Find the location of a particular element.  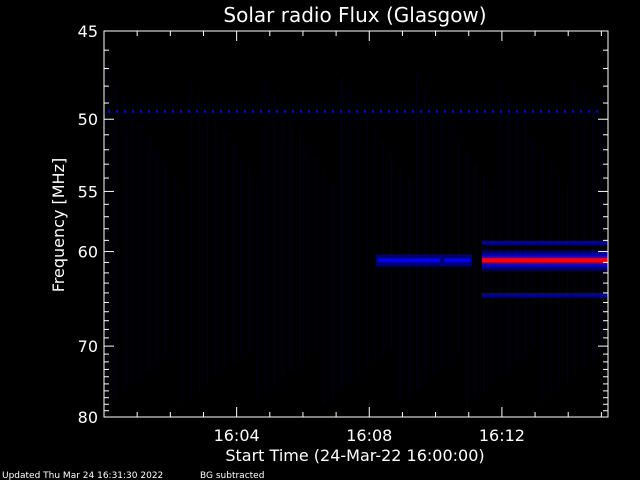

y-tick-label: 60 is located at coordinates (88, 252).